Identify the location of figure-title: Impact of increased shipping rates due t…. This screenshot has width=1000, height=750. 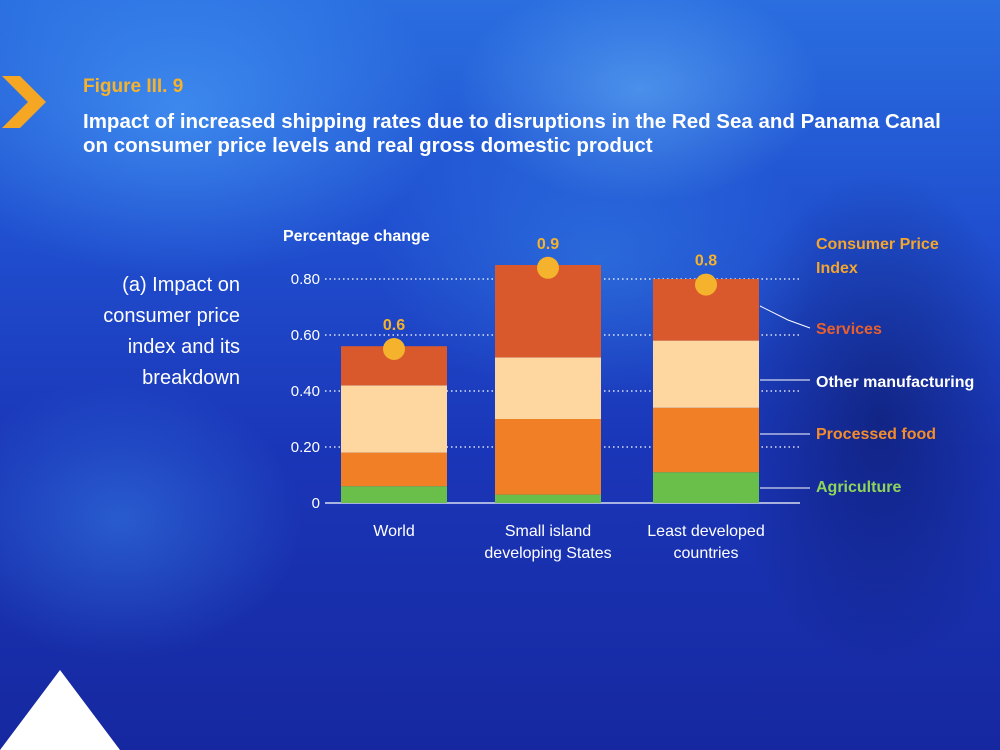
(512, 133).